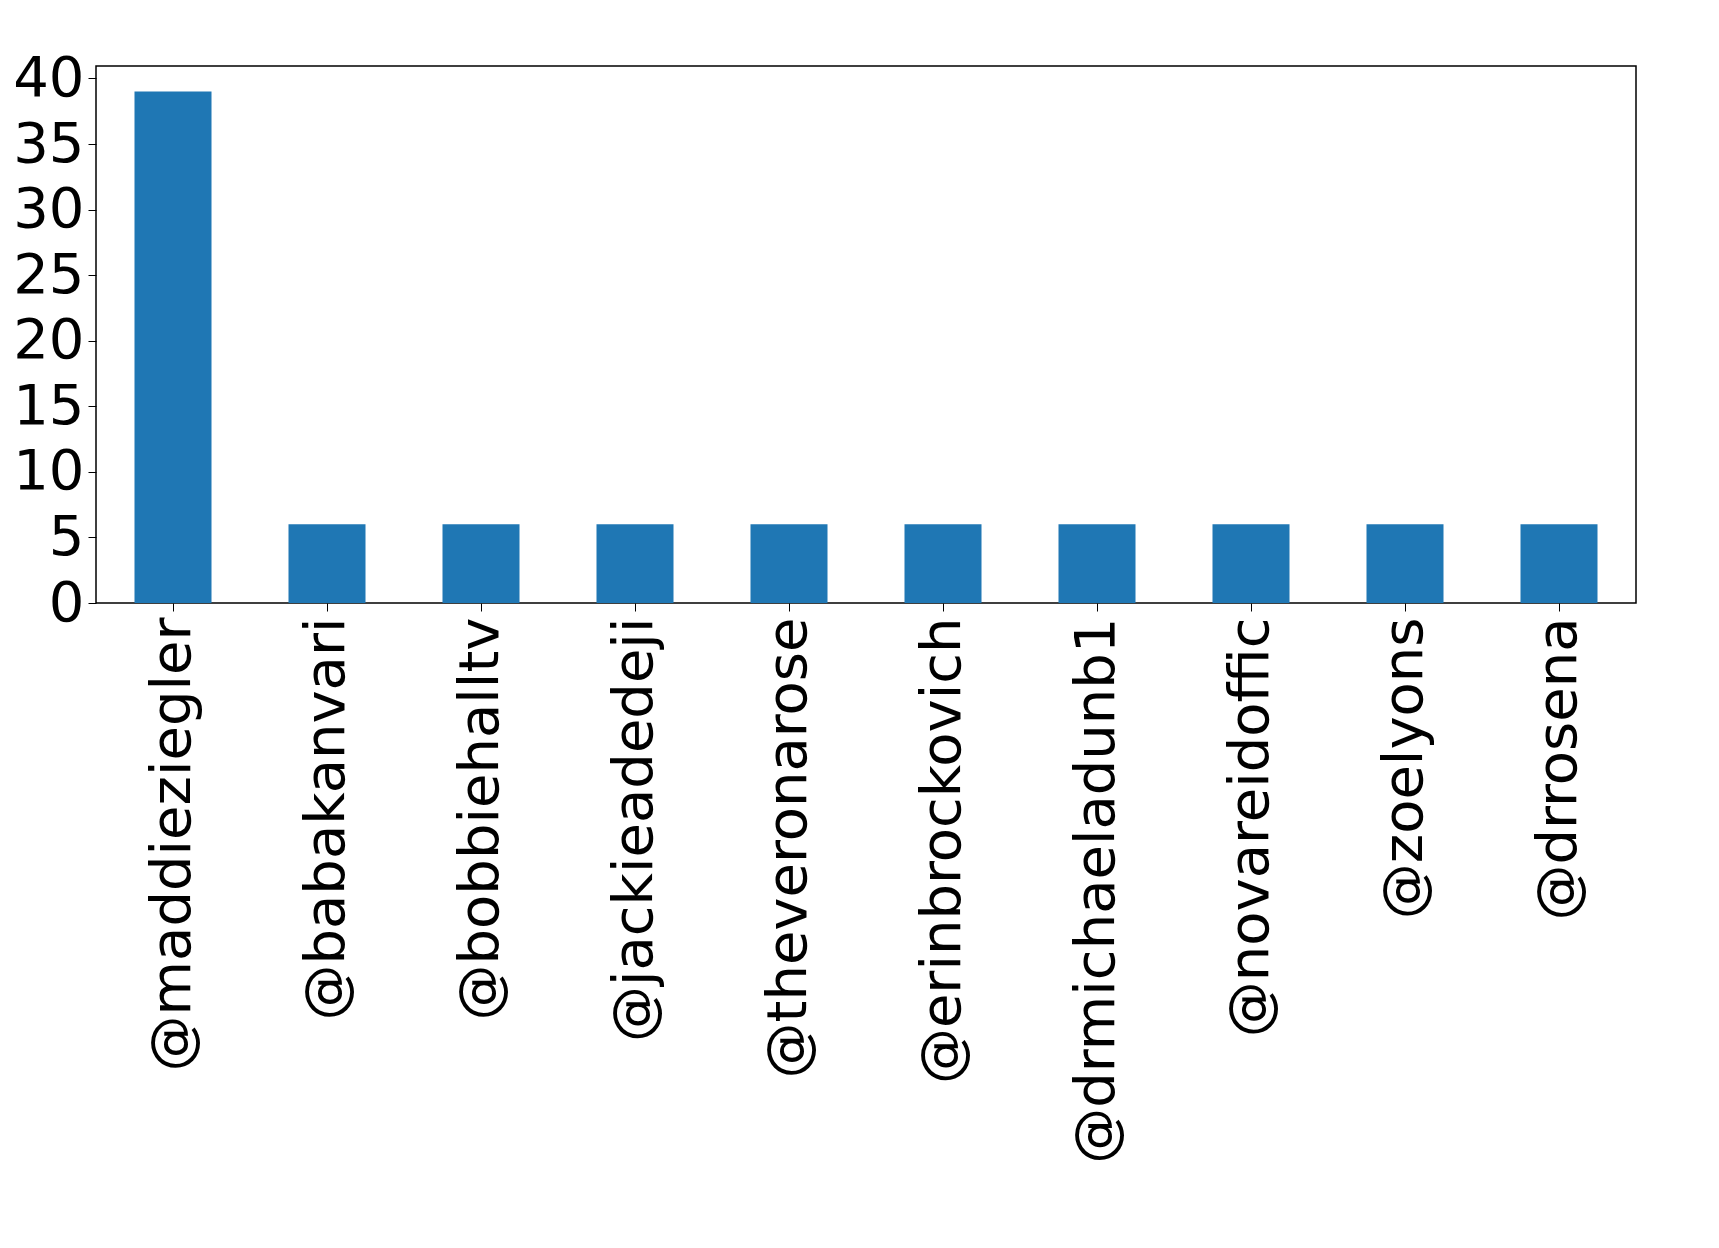 Image resolution: width=1719 pixels, height=1248 pixels. Describe the element at coordinates (1556, 769) in the screenshot. I see `x-tick-label: @drrosena` at that location.